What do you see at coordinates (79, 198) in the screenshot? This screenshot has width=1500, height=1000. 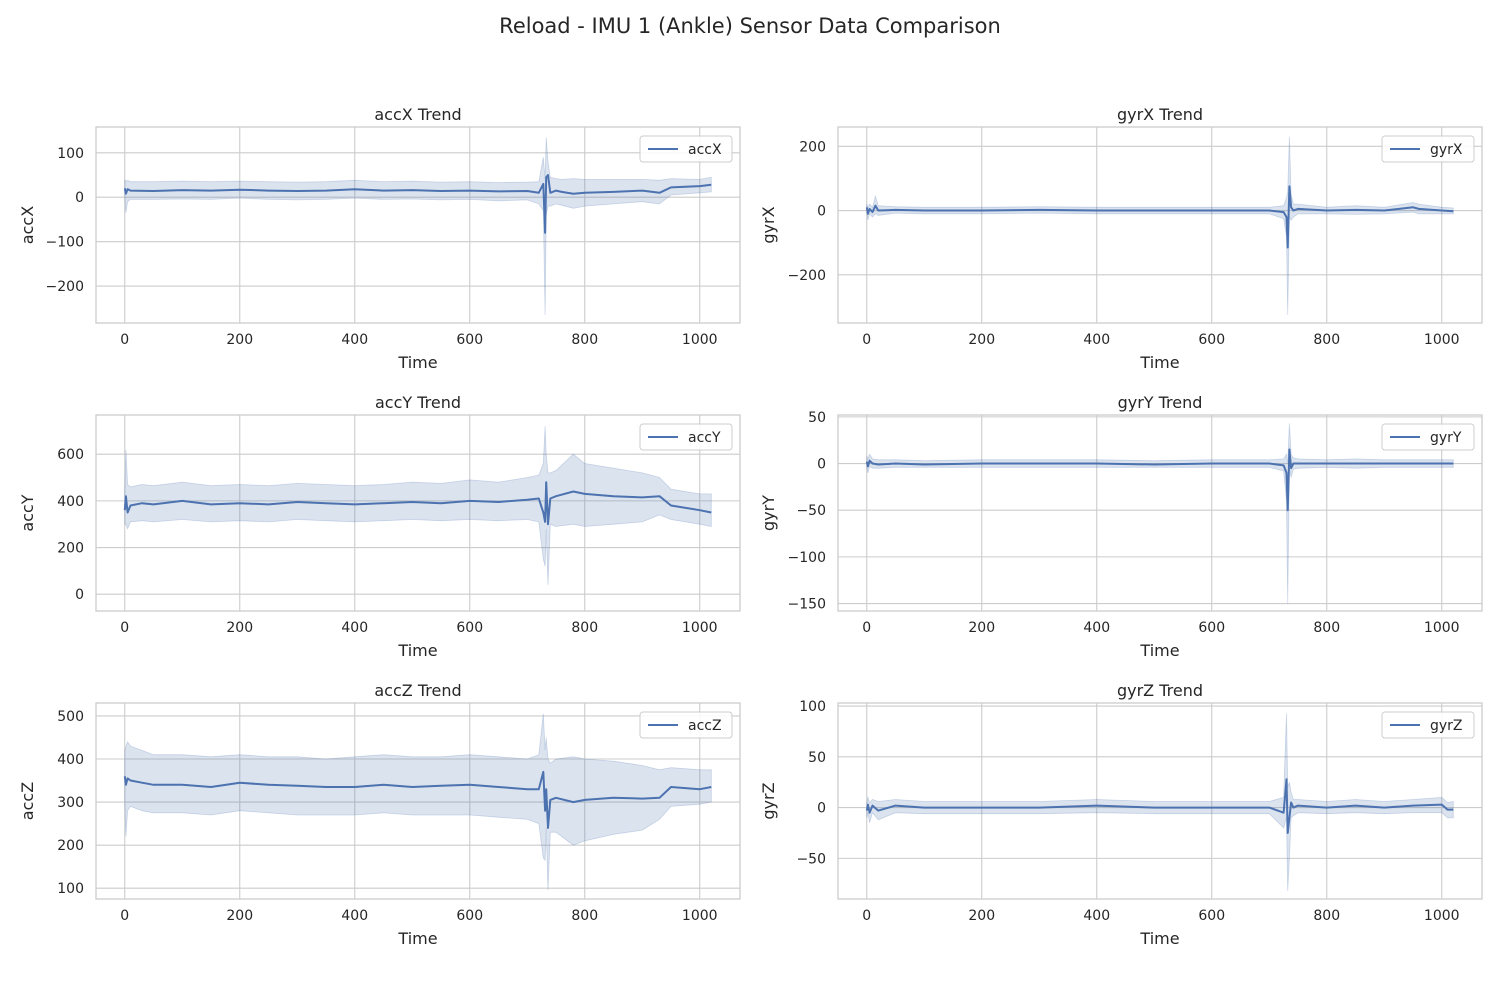 I see `accx-y-tick-label: 0` at bounding box center [79, 198].